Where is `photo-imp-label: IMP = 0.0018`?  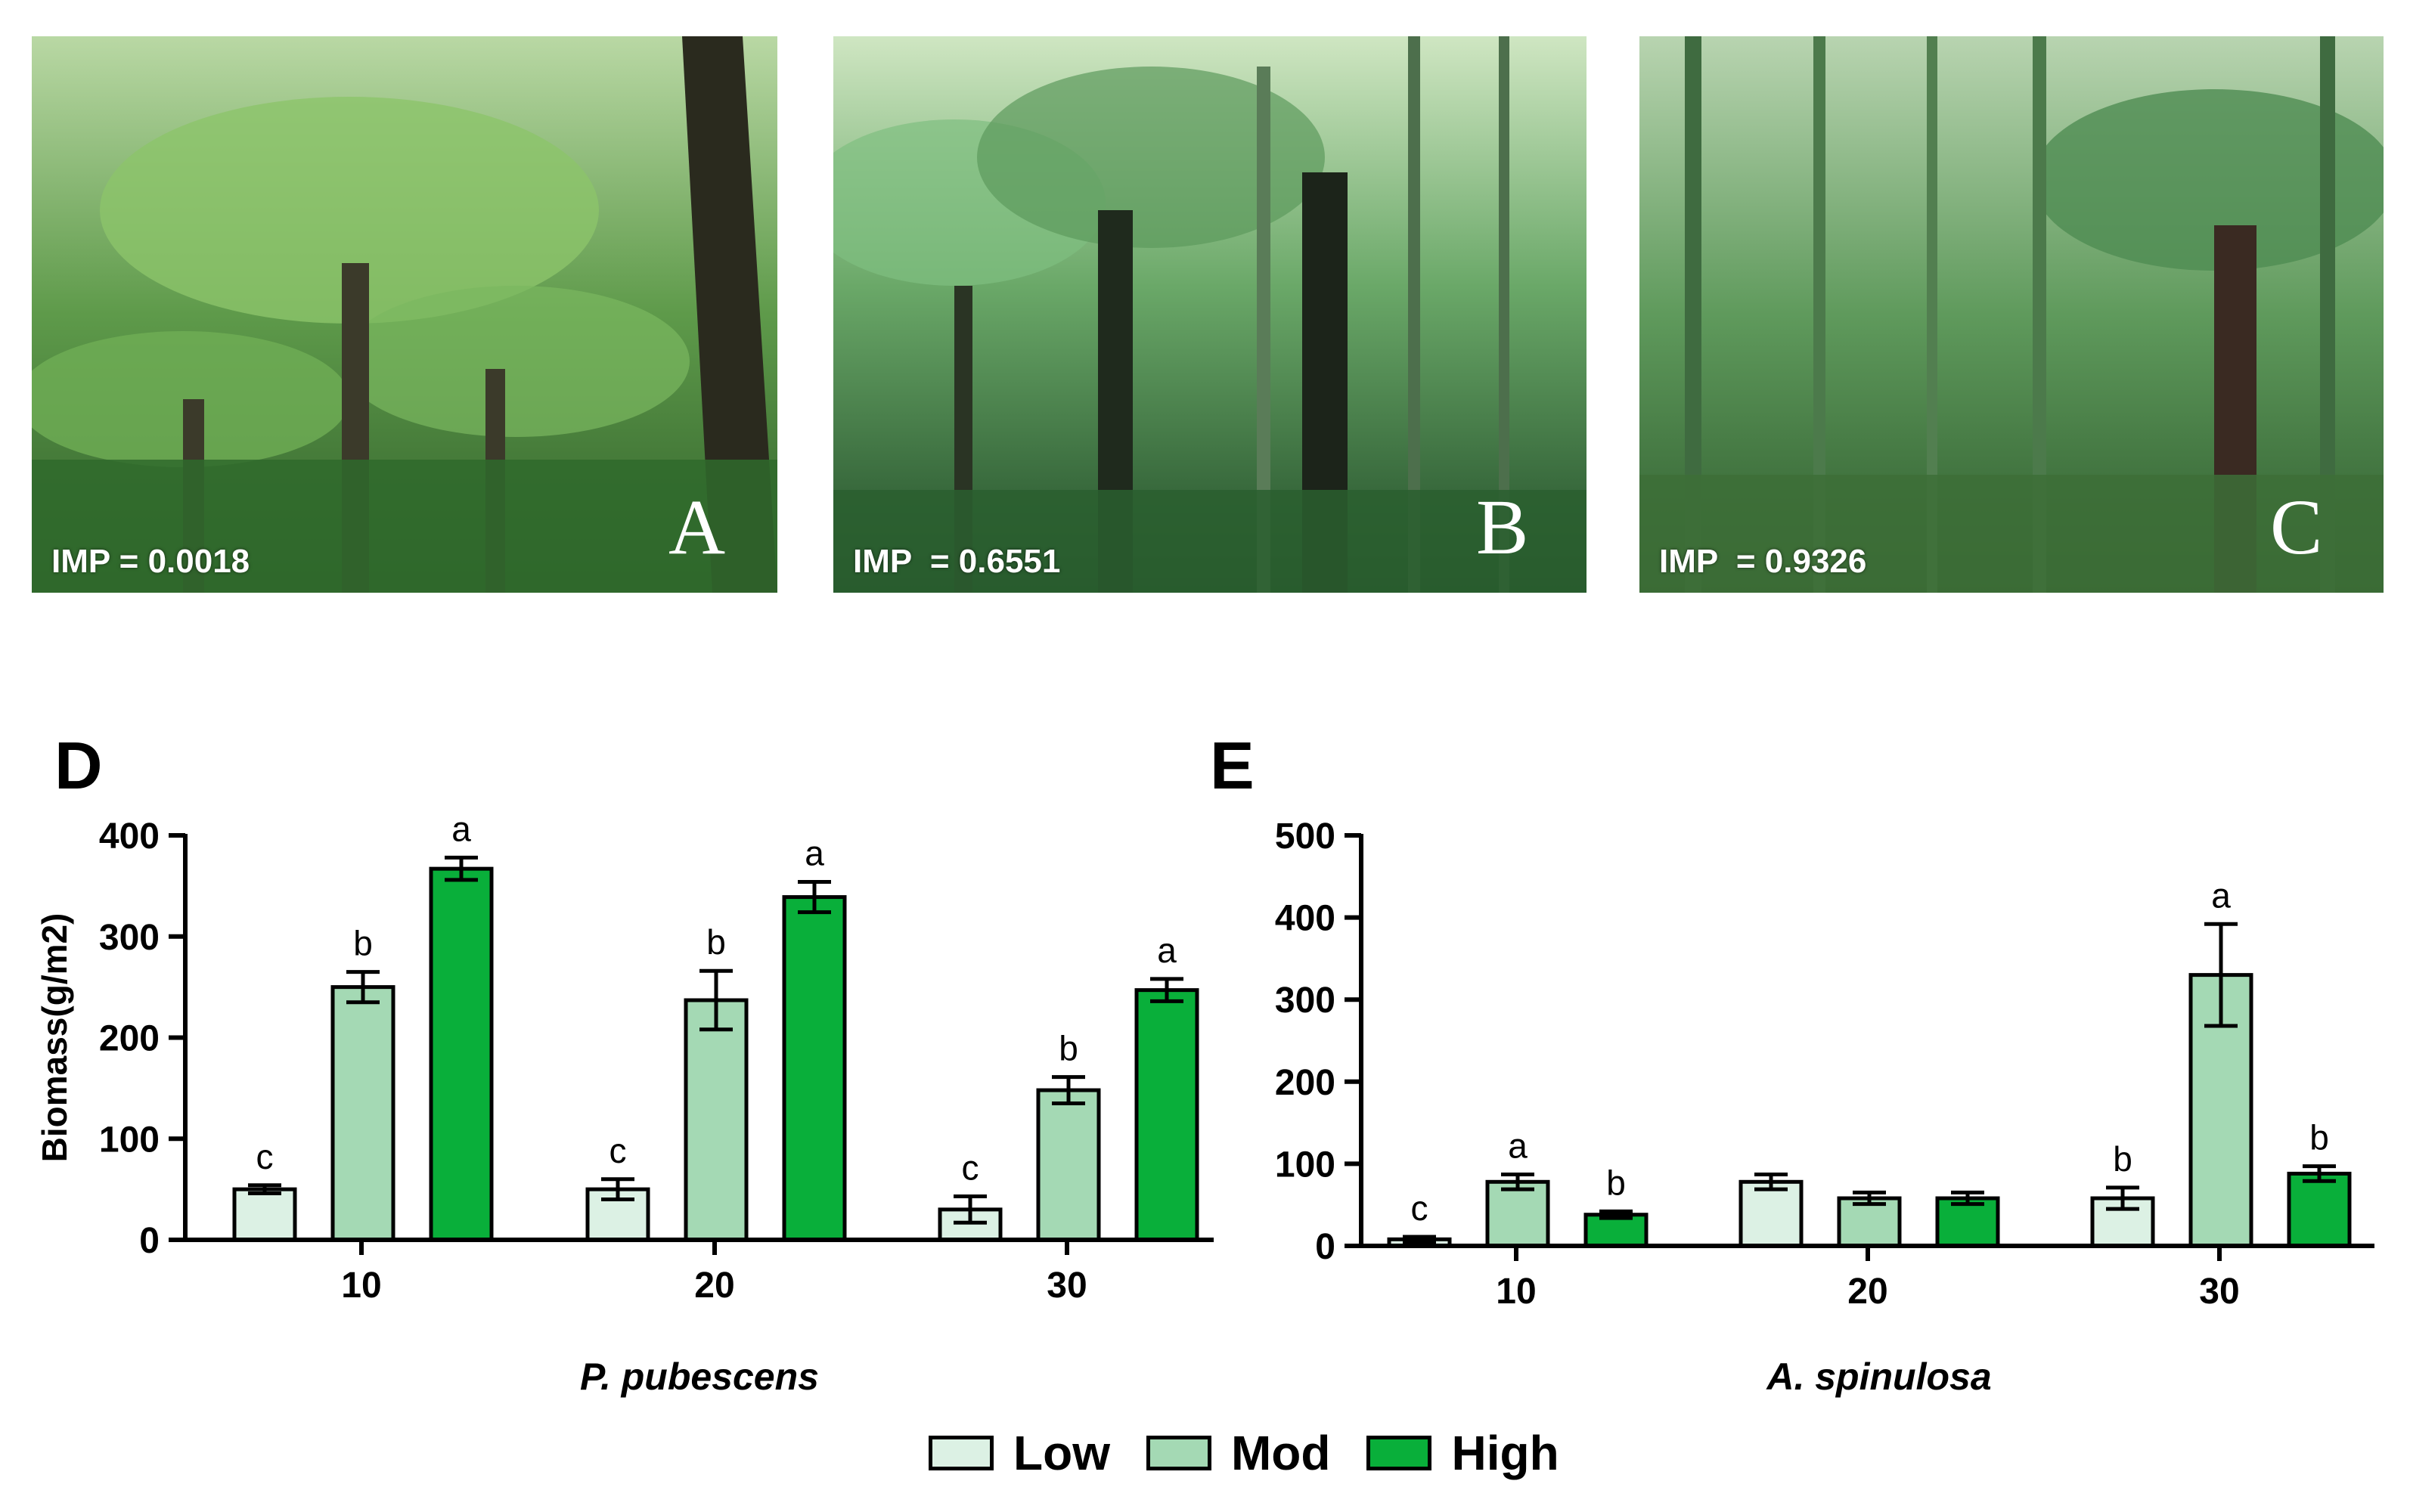 photo-imp-label: IMP = 0.0018 is located at coordinates (150, 561).